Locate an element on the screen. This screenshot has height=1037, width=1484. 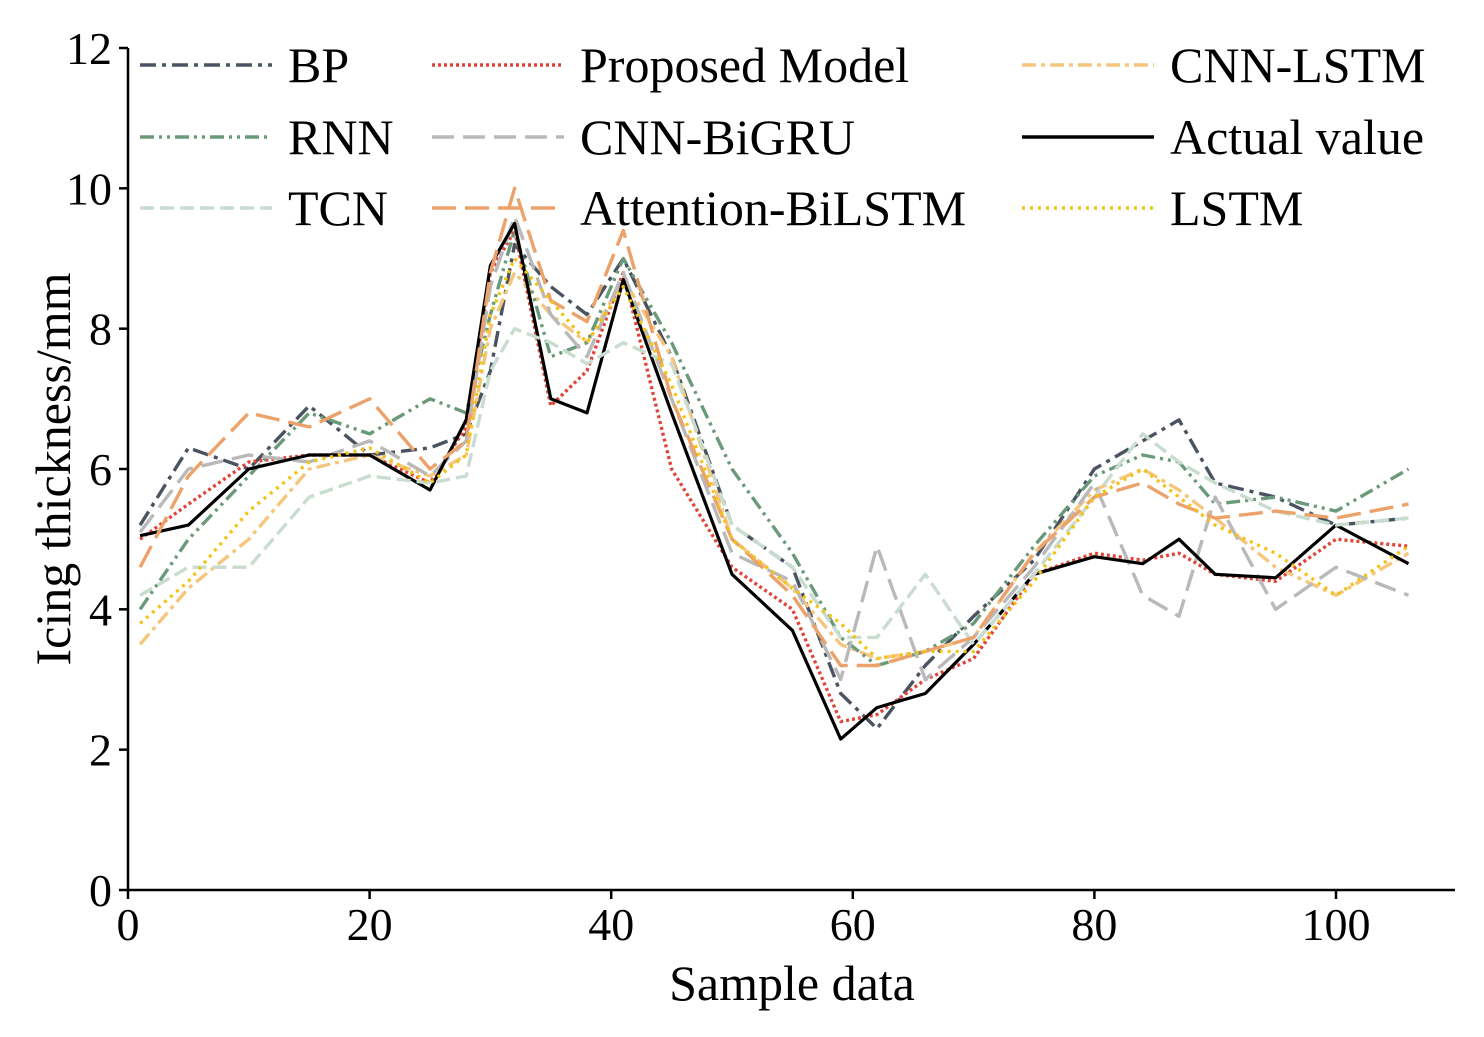
x-axis-label: Sample data is located at coordinates (792, 983).